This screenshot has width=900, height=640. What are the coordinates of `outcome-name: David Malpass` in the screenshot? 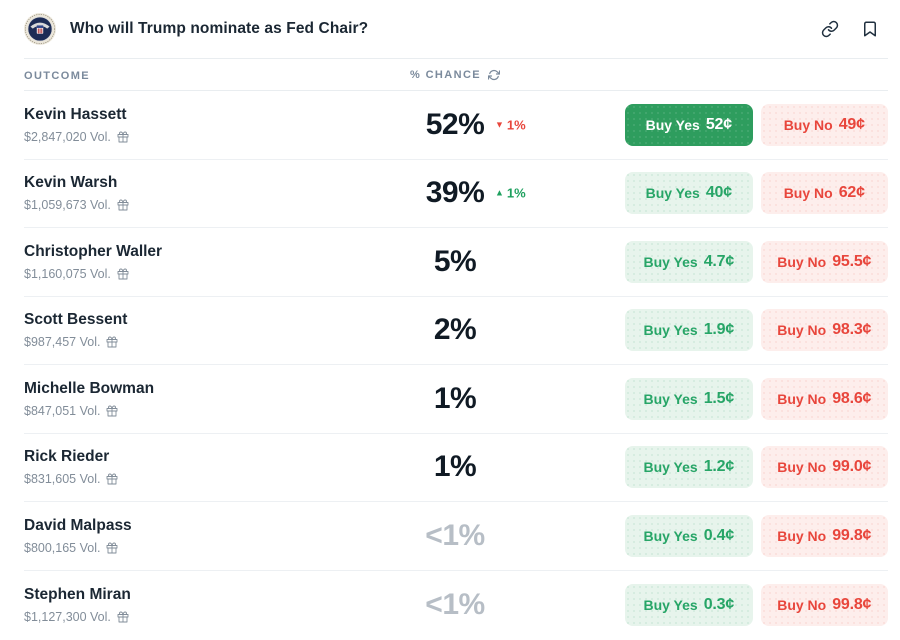 It's located at (78, 525).